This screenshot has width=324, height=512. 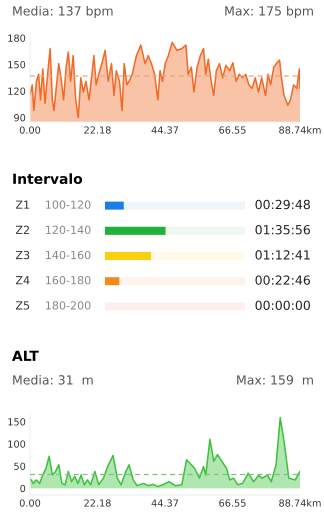 What do you see at coordinates (269, 12) in the screenshot?
I see `text: Max: 175 bpm` at bounding box center [269, 12].